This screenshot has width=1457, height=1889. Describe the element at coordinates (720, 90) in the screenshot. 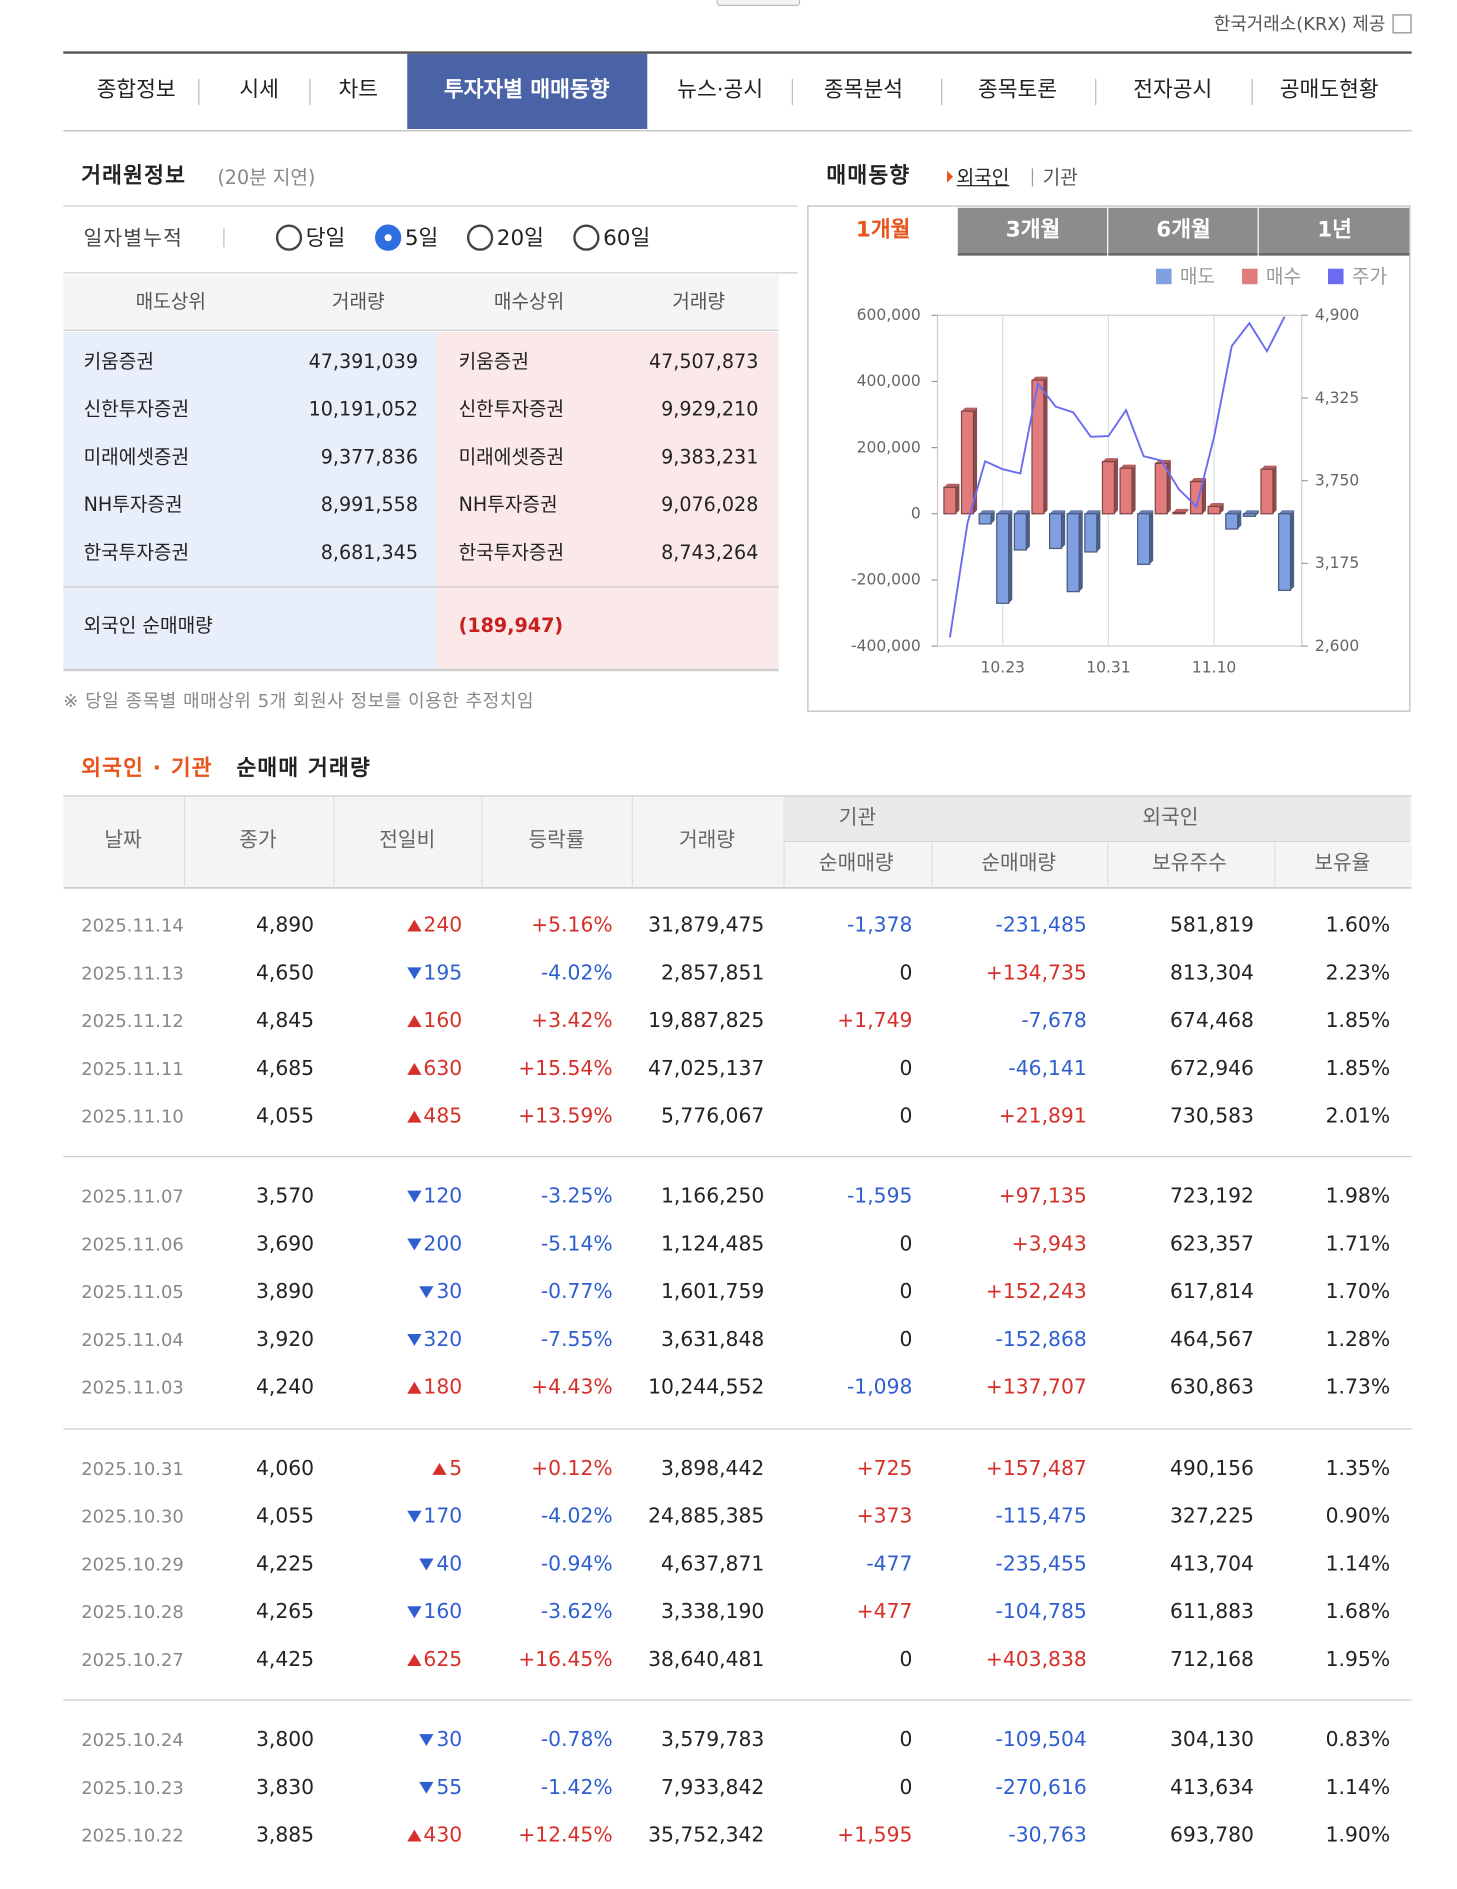

I see `tab: 뉴스·공시` at that location.